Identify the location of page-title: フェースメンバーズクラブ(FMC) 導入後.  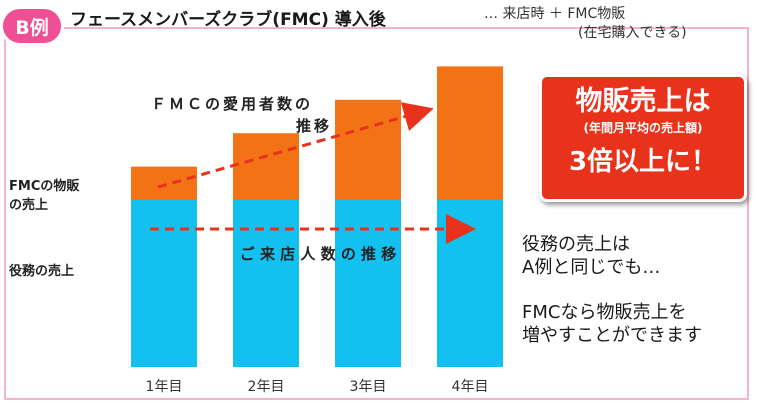
(228, 20).